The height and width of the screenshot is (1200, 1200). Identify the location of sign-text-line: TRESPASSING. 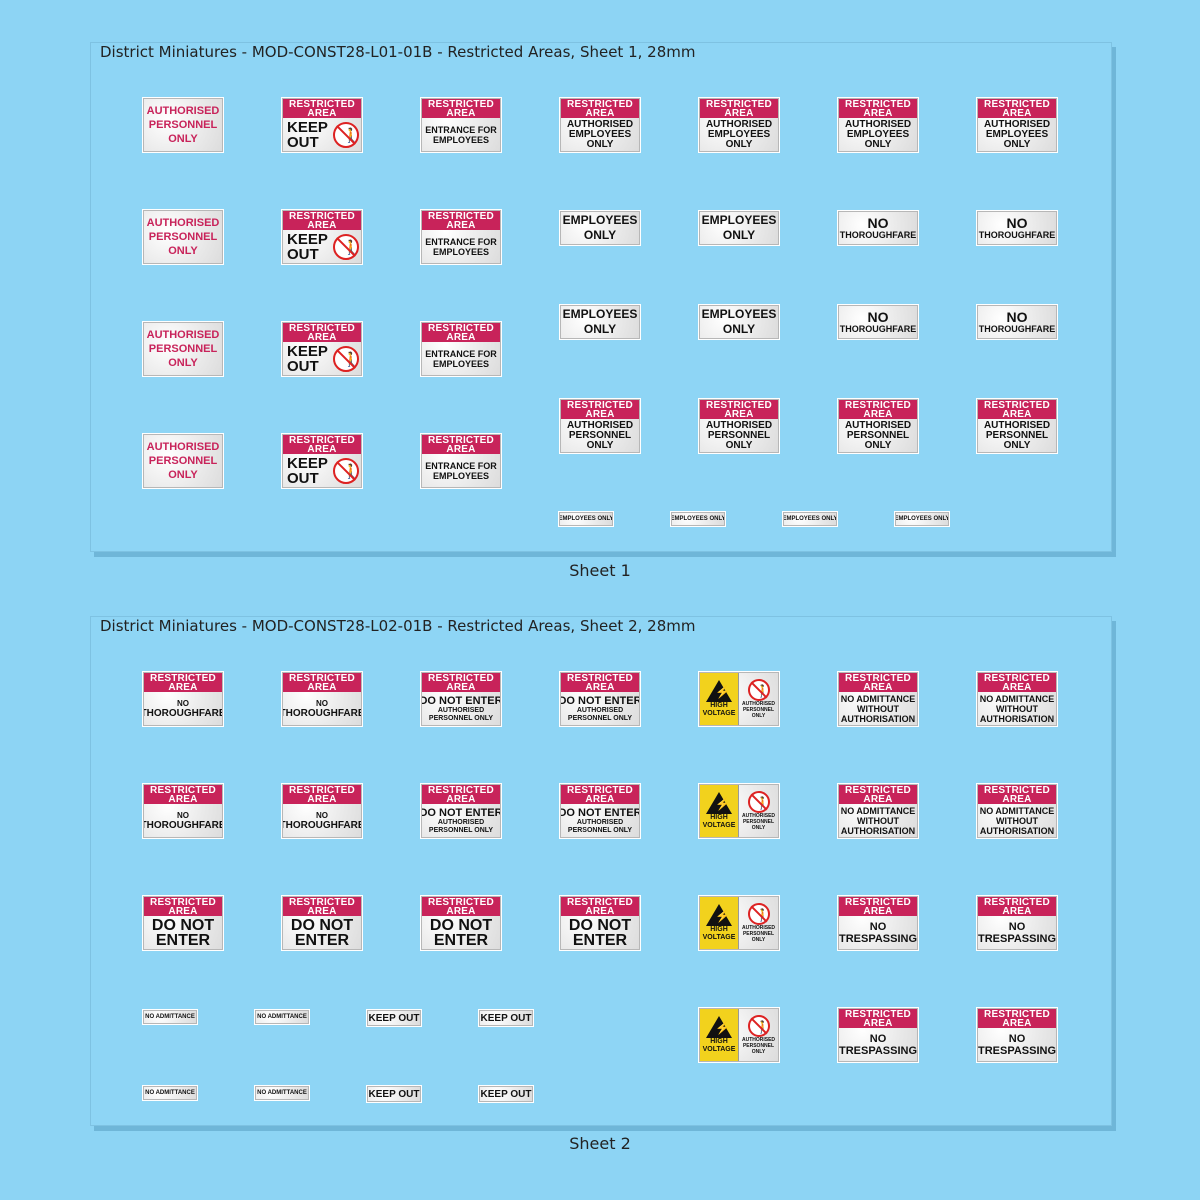
(1017, 938).